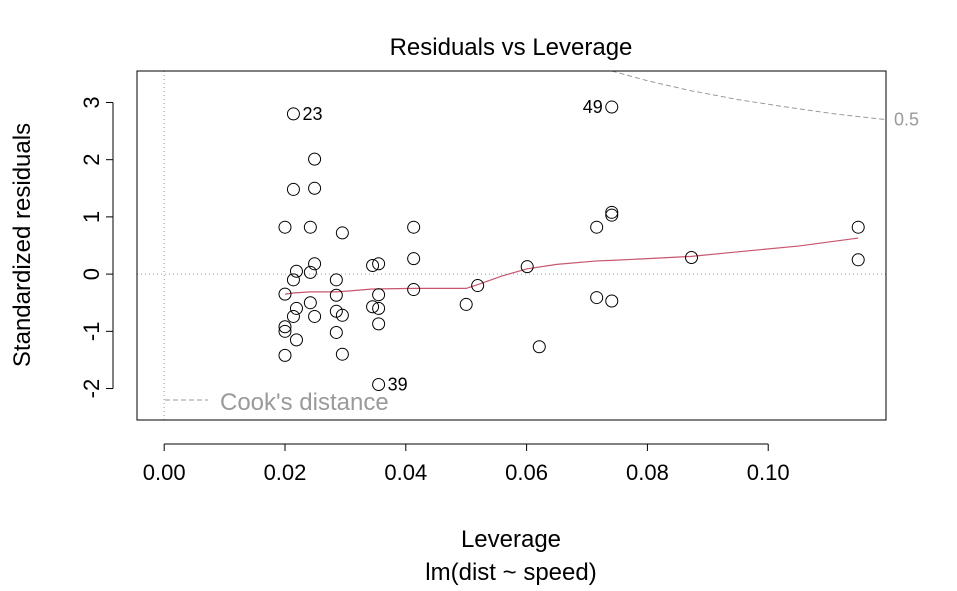 This screenshot has height=591, width=957. Describe the element at coordinates (164, 472) in the screenshot. I see `x-tick-label: 0.00` at that location.